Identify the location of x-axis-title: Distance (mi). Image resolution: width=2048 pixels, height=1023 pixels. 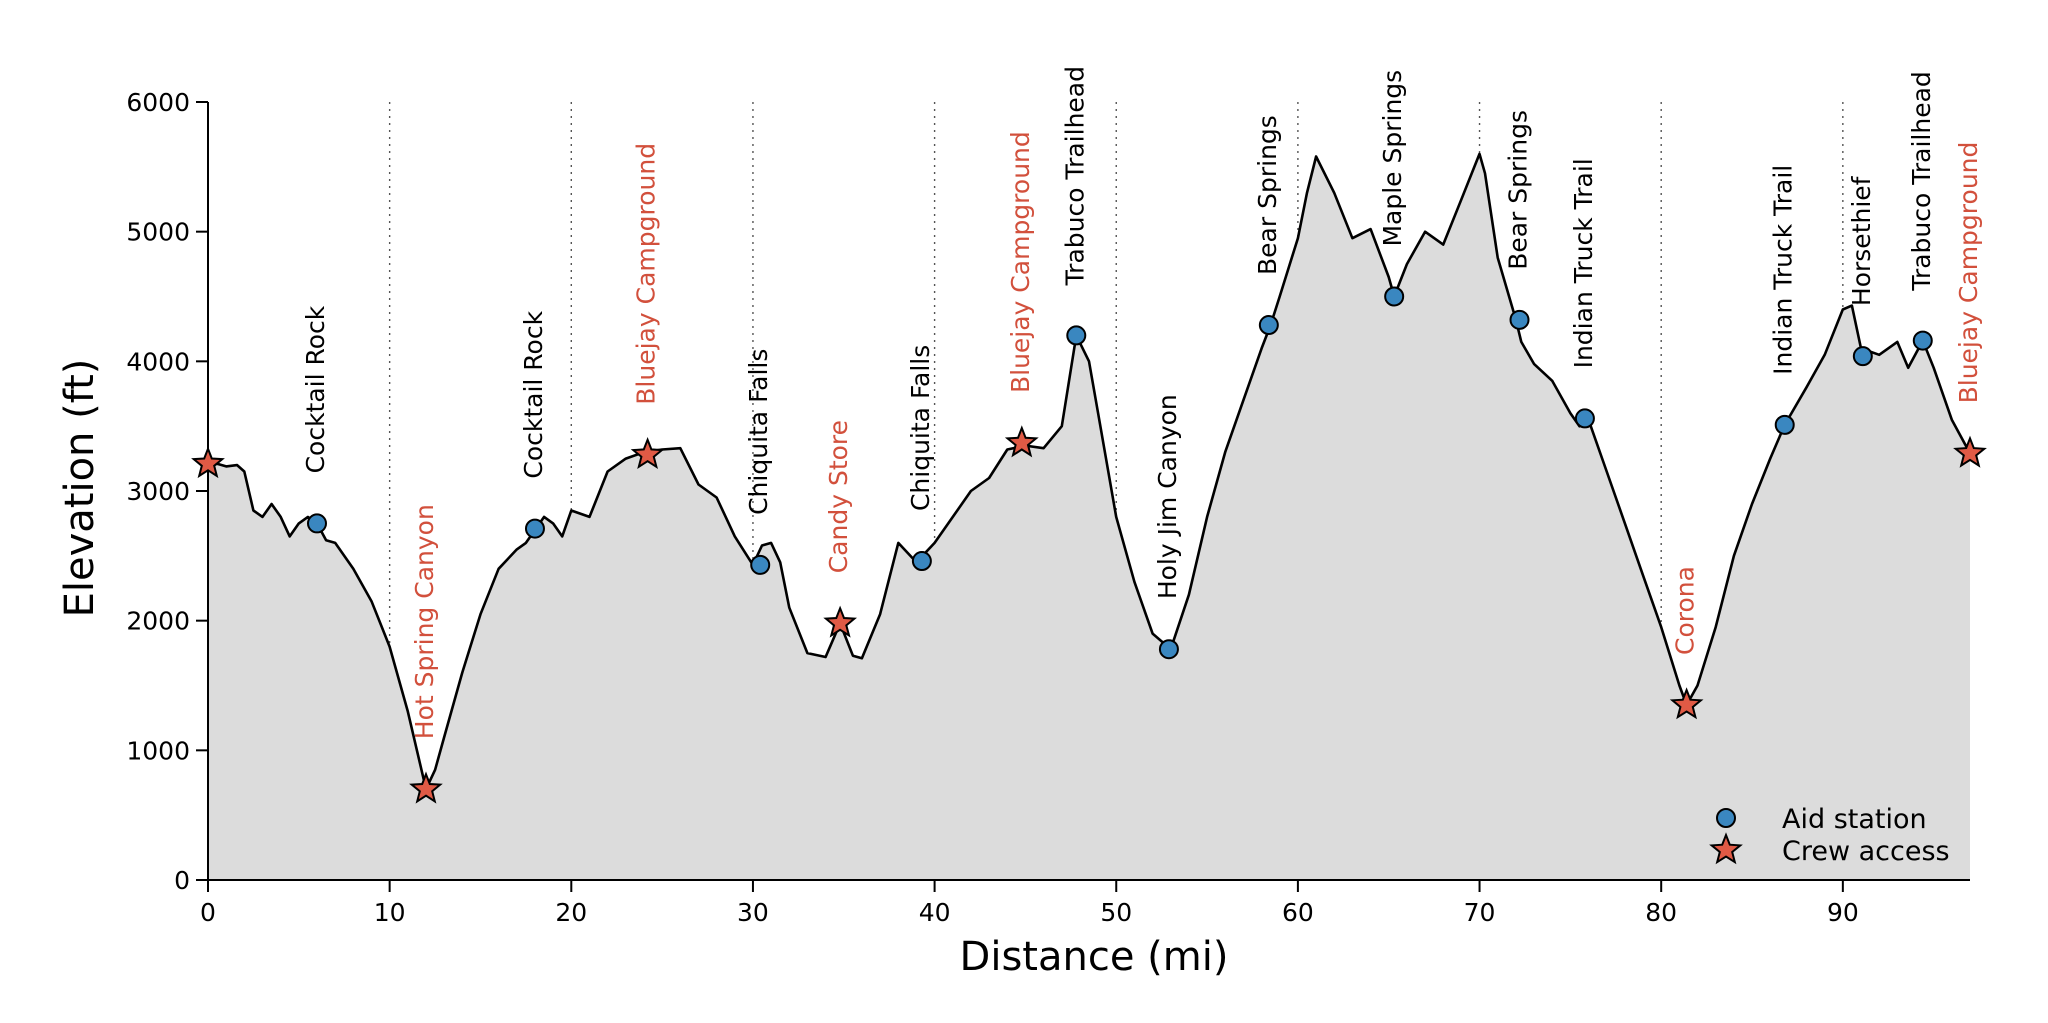
(1094, 957).